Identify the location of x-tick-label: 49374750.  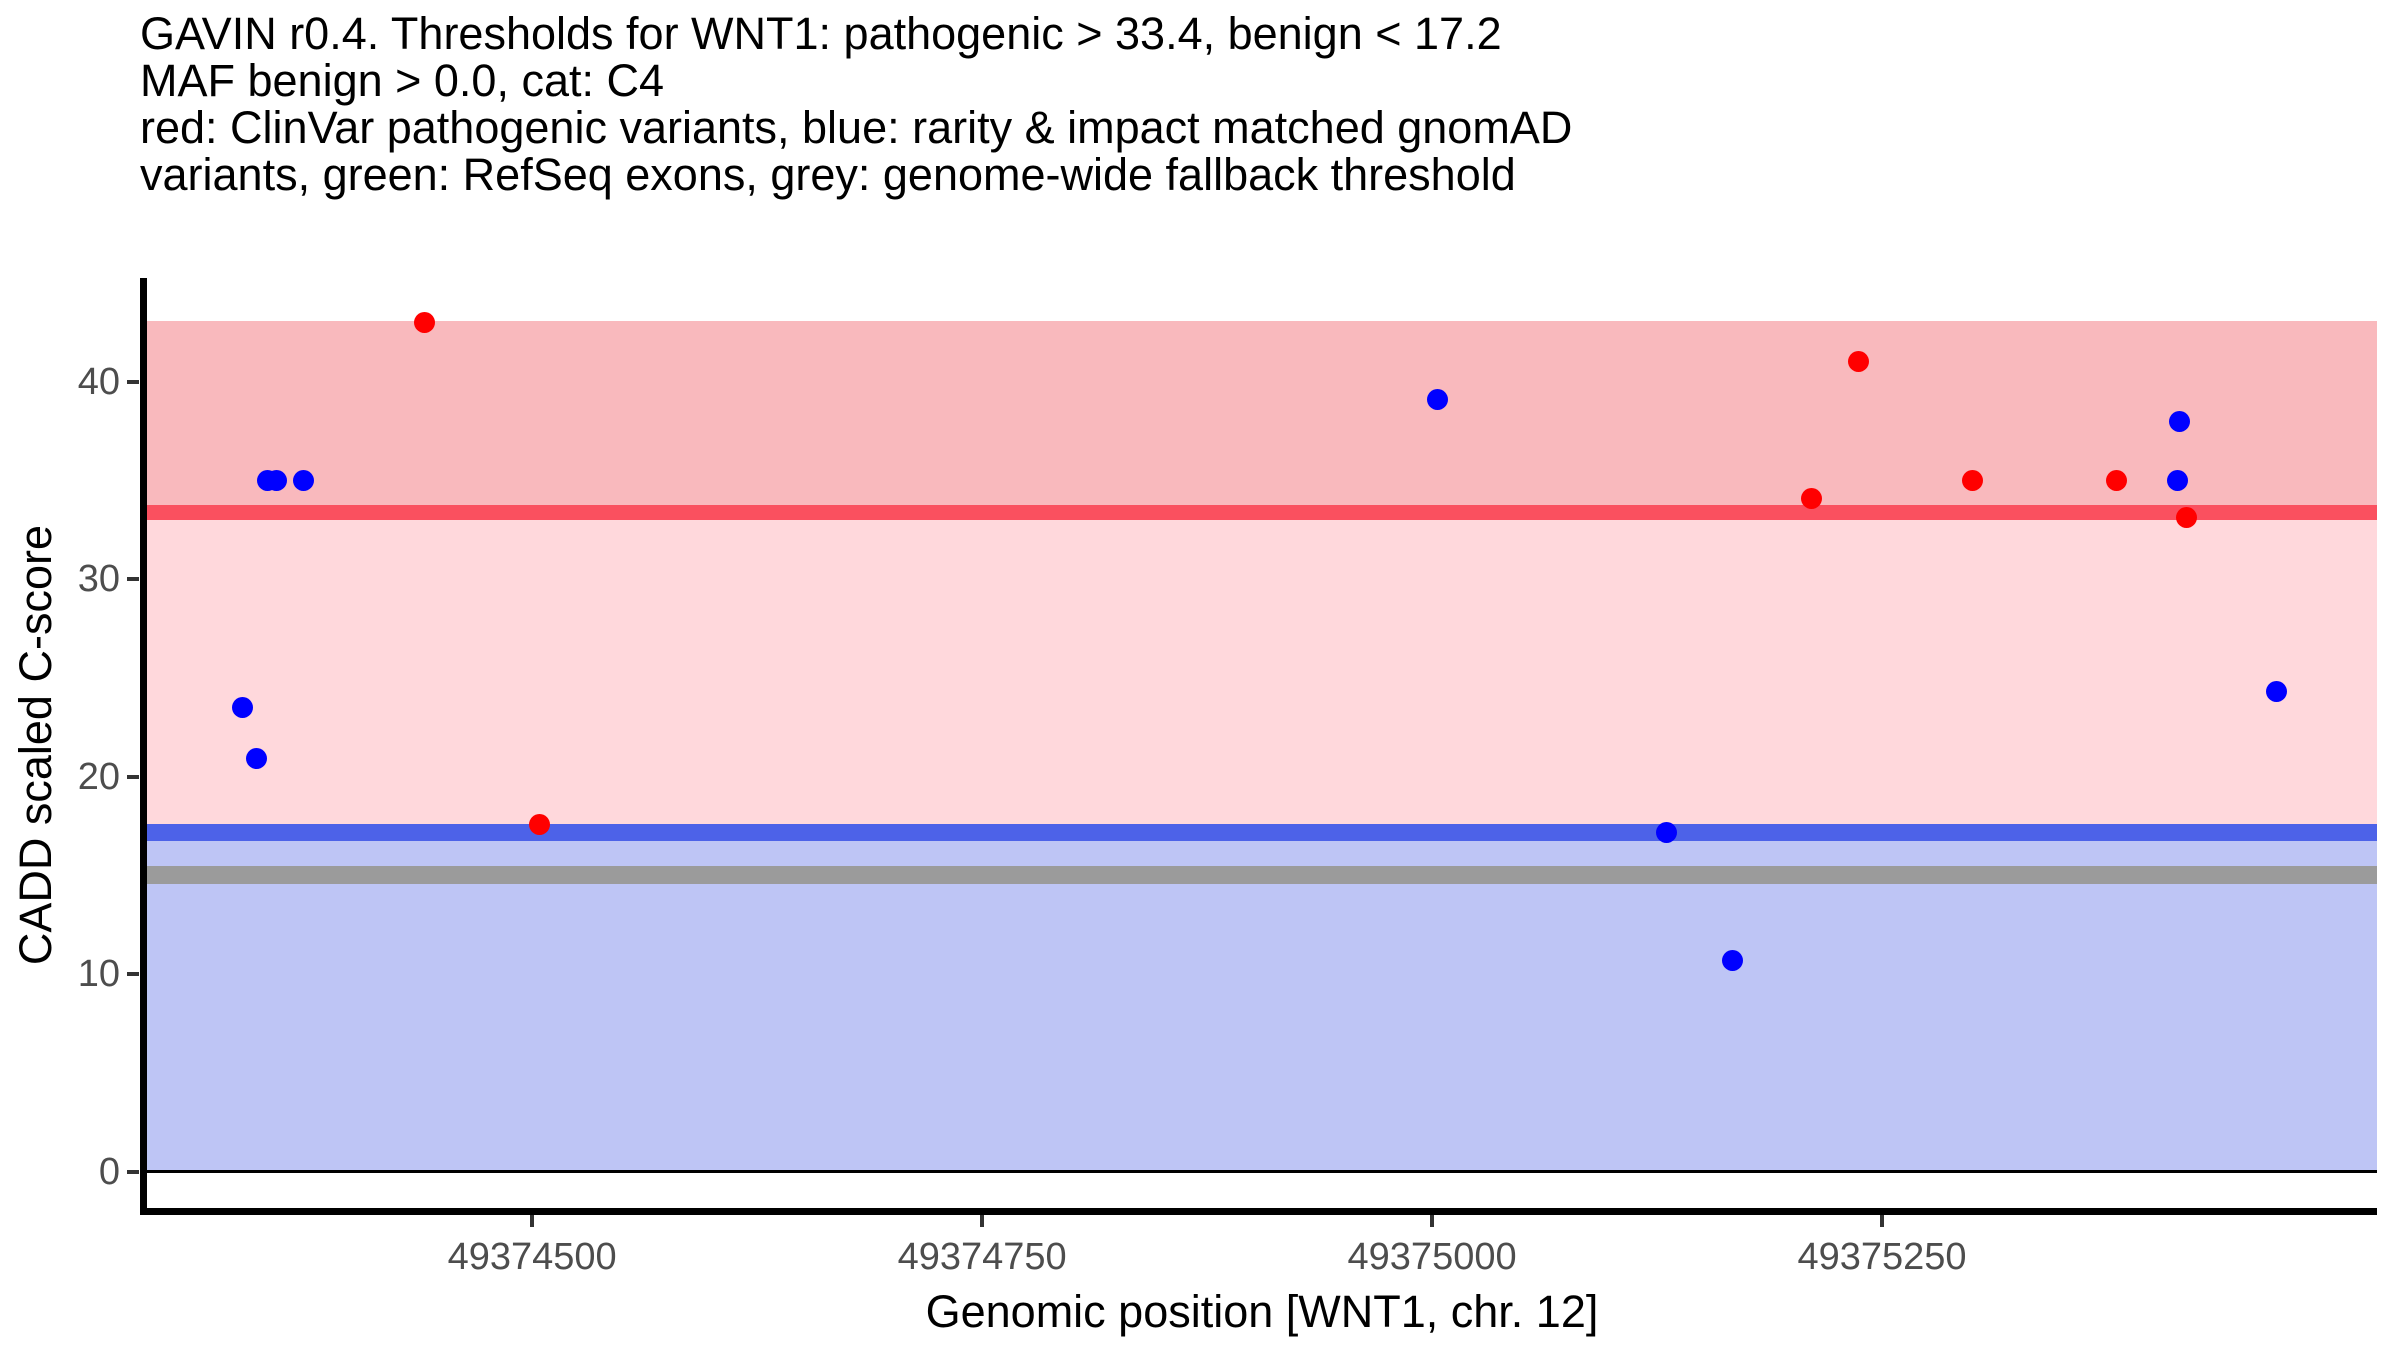
(982, 1257).